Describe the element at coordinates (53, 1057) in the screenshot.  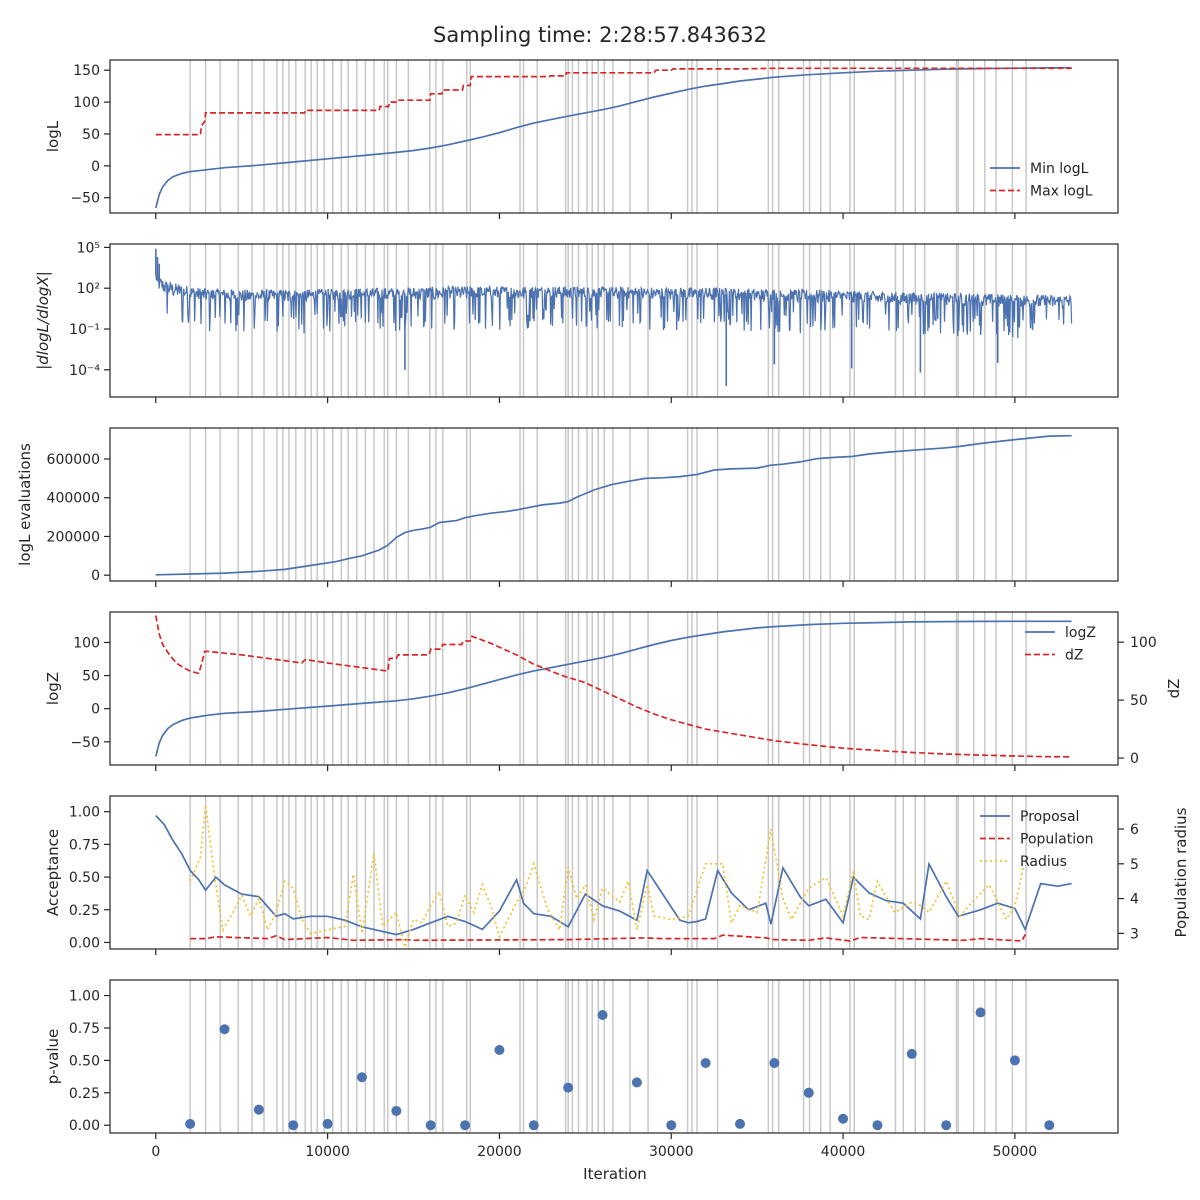
I see `y-axis-label: p-value` at that location.